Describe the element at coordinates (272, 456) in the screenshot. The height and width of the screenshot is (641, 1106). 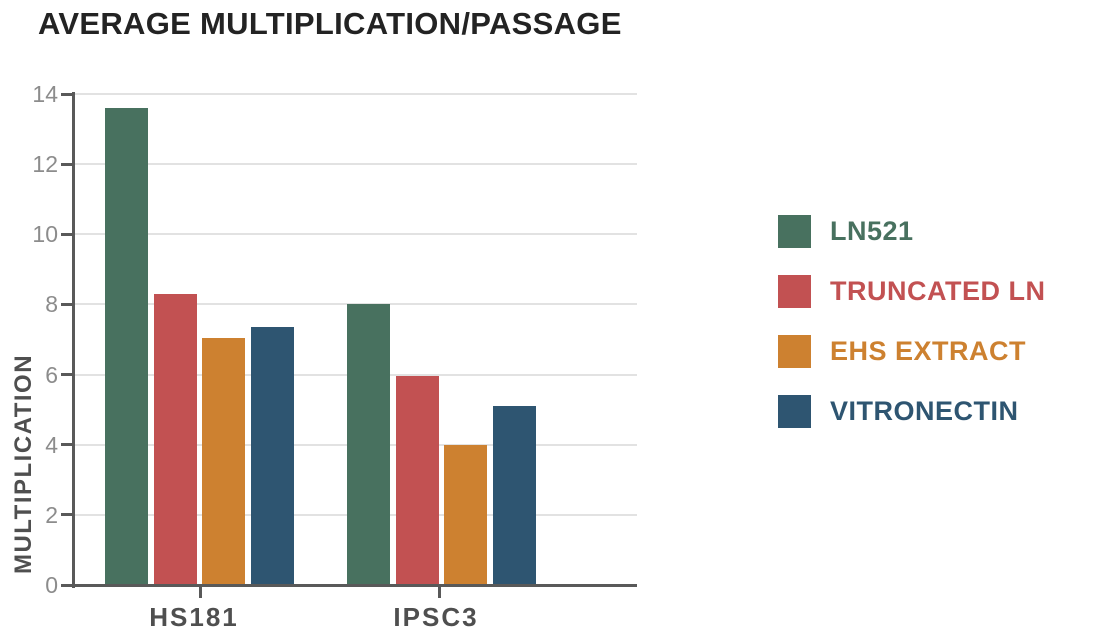
I see `bar-hs181-vitronectin` at that location.